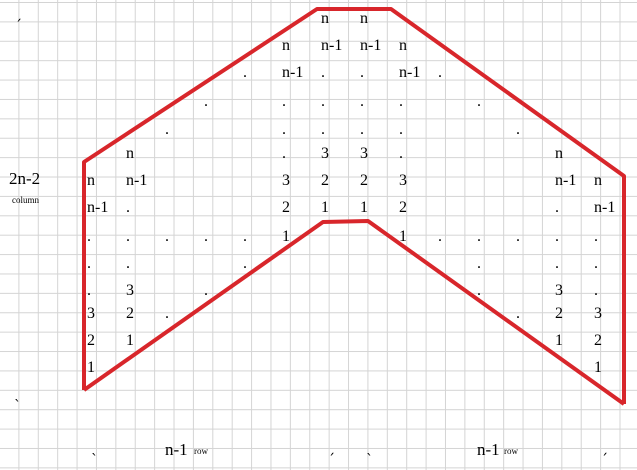  What do you see at coordinates (18, 14) in the screenshot?
I see `corner-tick-mark: ˏ` at bounding box center [18, 14].